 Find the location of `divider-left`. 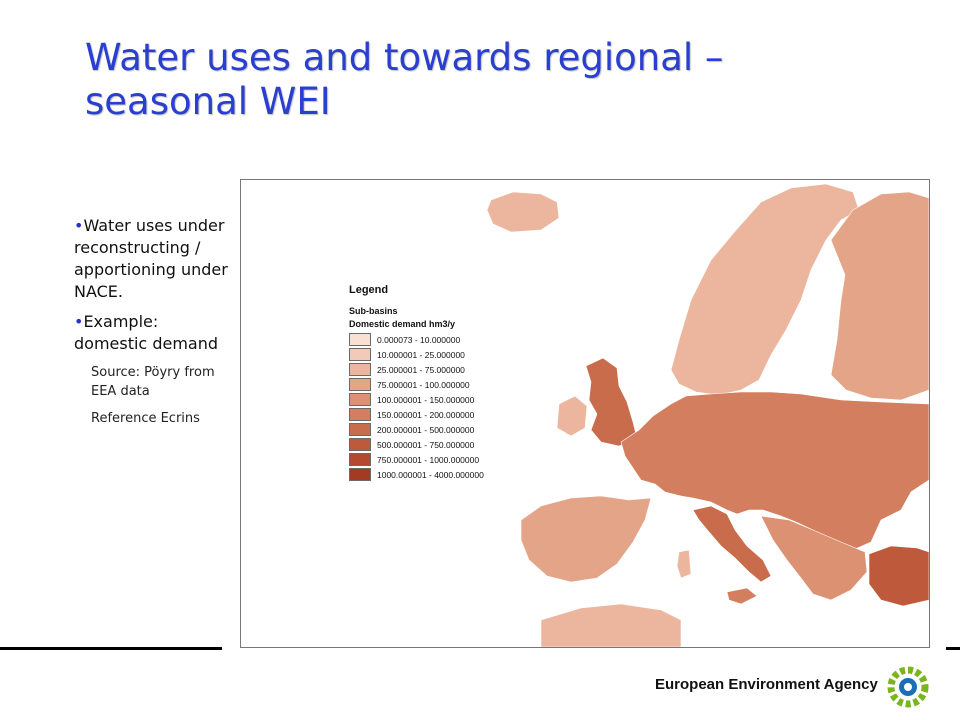

divider-left is located at coordinates (111, 648).